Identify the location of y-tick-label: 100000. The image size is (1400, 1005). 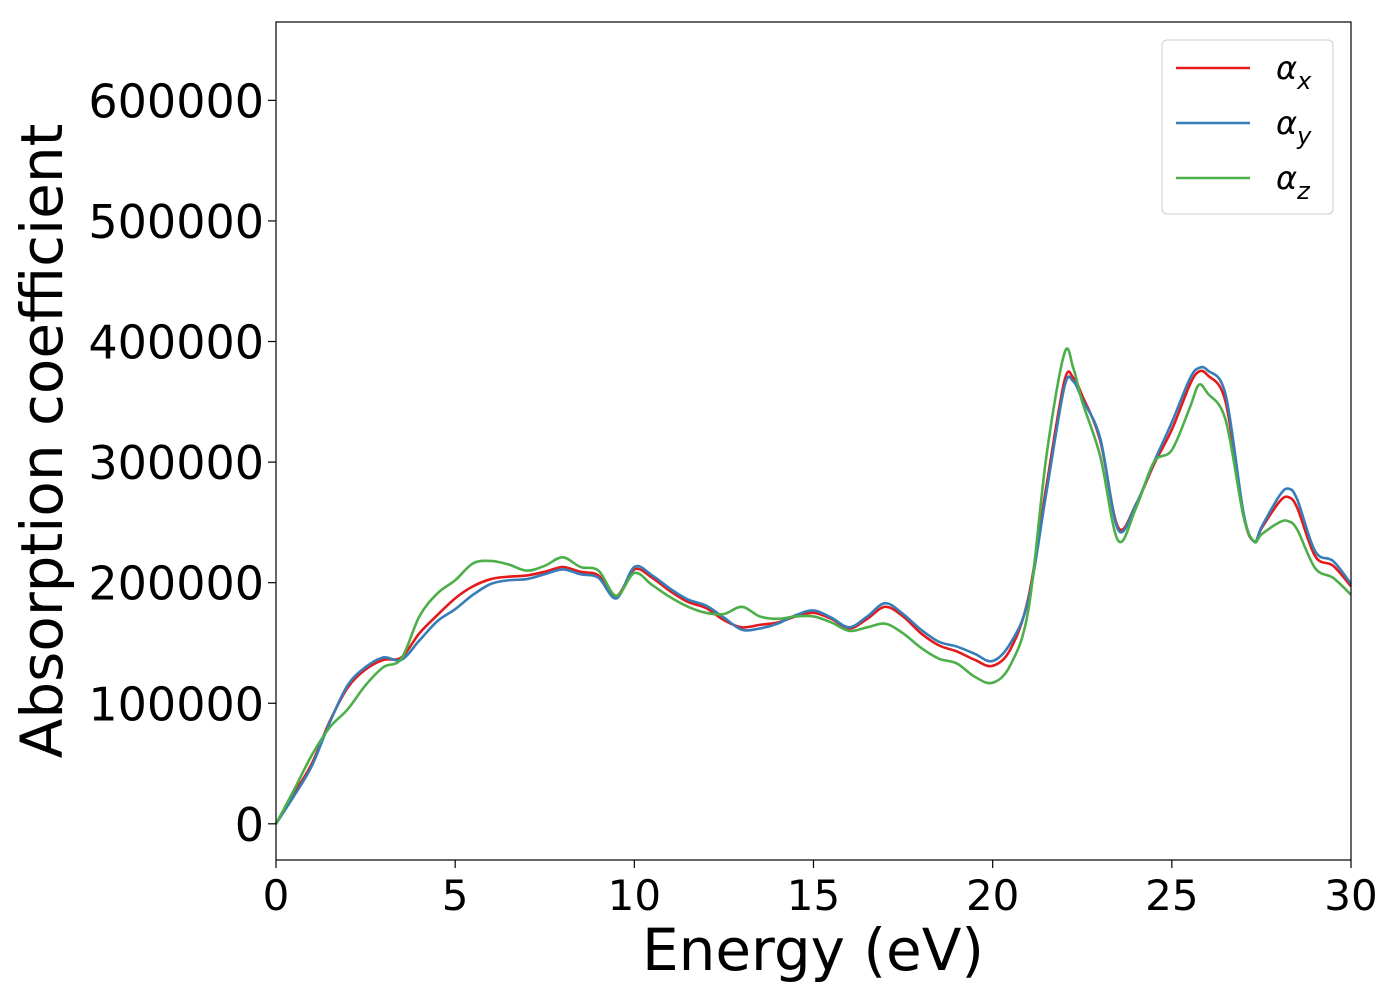
(176, 704).